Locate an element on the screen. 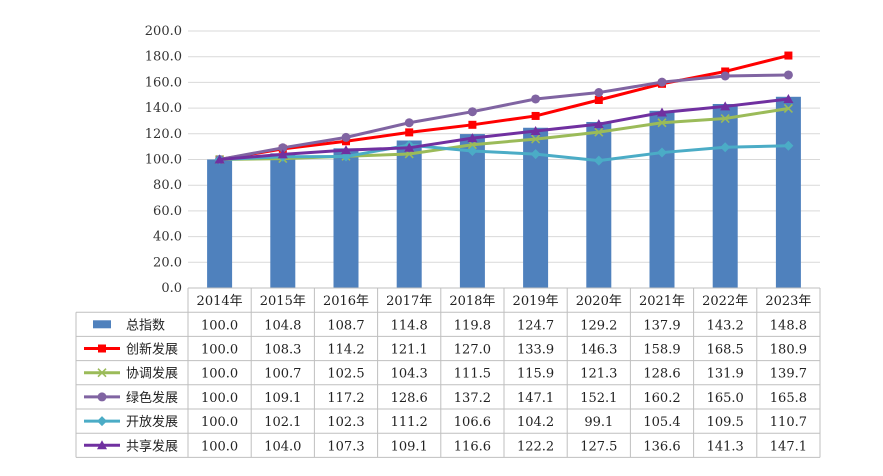  y-tick-label: 100.0 is located at coordinates (163, 160).